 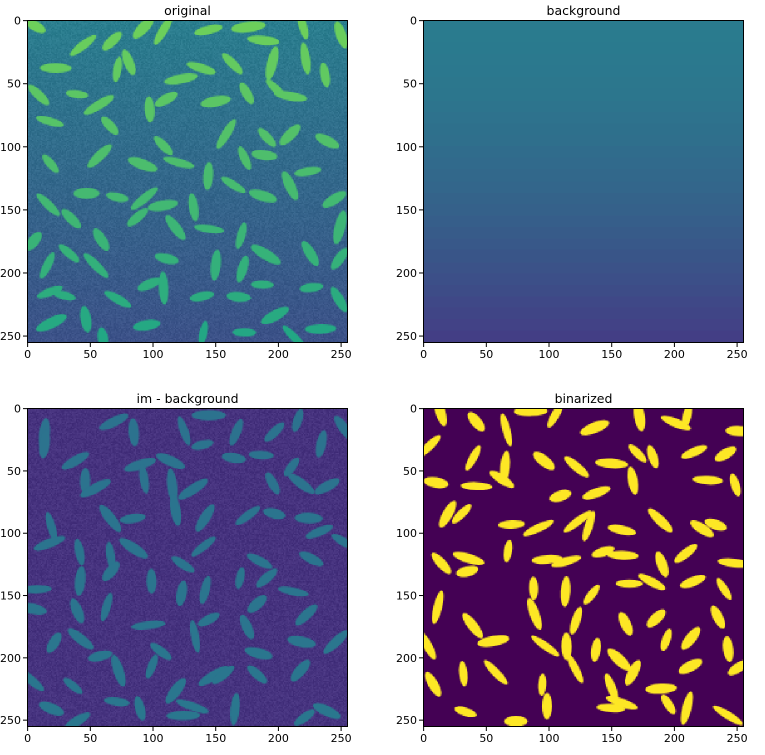 What do you see at coordinates (187, 10) in the screenshot?
I see `panel-title: original` at bounding box center [187, 10].